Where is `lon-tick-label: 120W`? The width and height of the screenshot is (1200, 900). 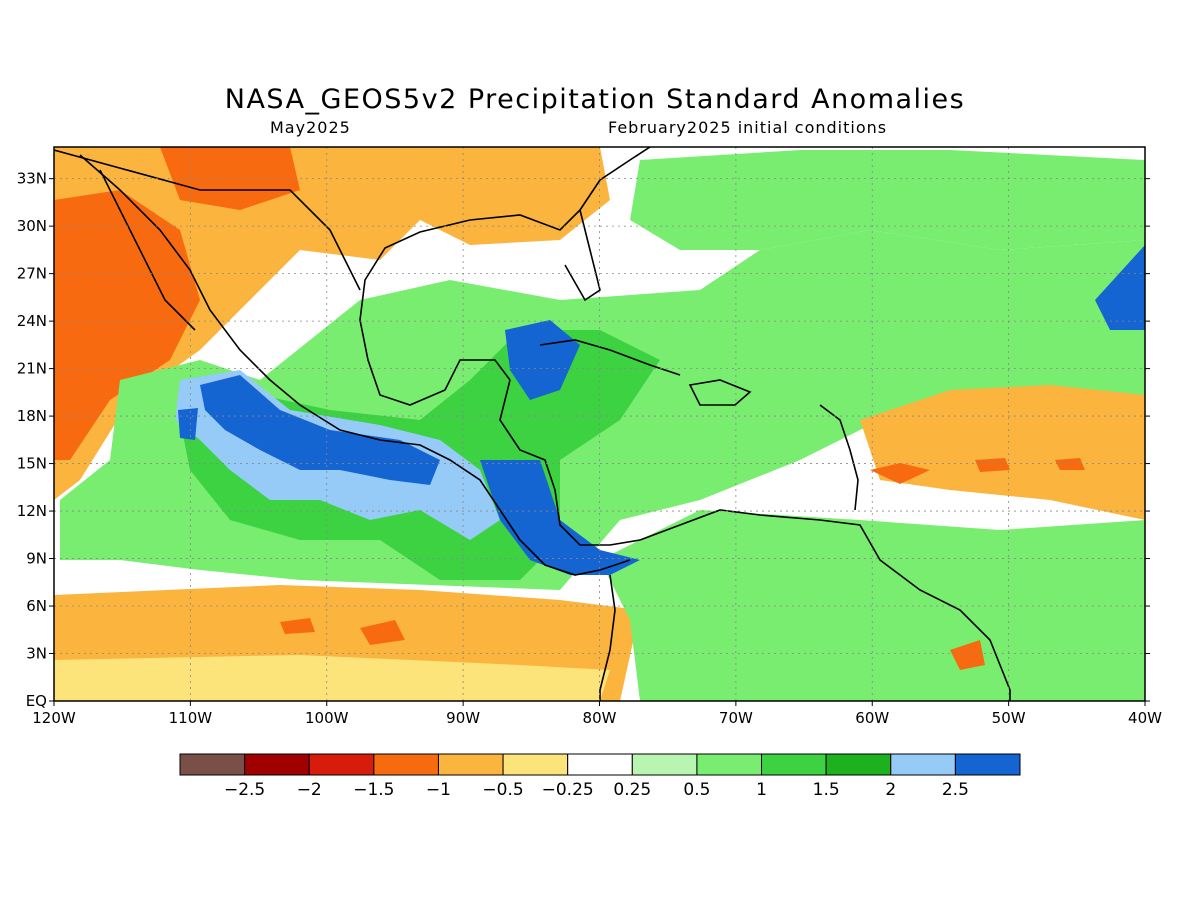 lon-tick-label: 120W is located at coordinates (54, 718).